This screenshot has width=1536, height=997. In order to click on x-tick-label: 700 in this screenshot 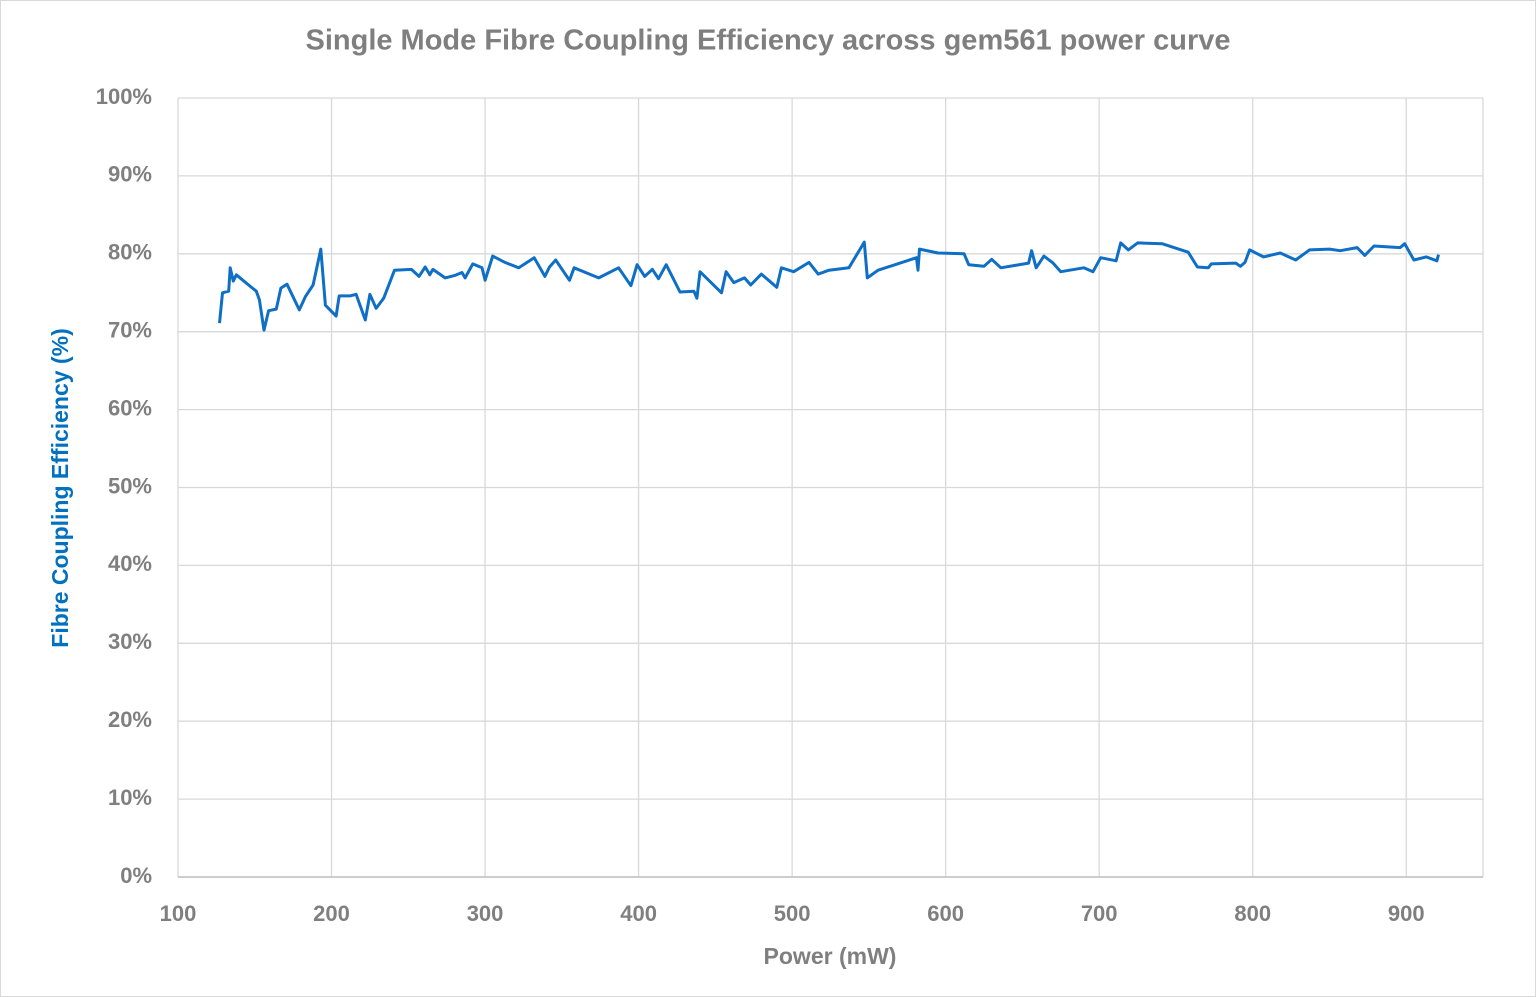, I will do `click(1099, 913)`.